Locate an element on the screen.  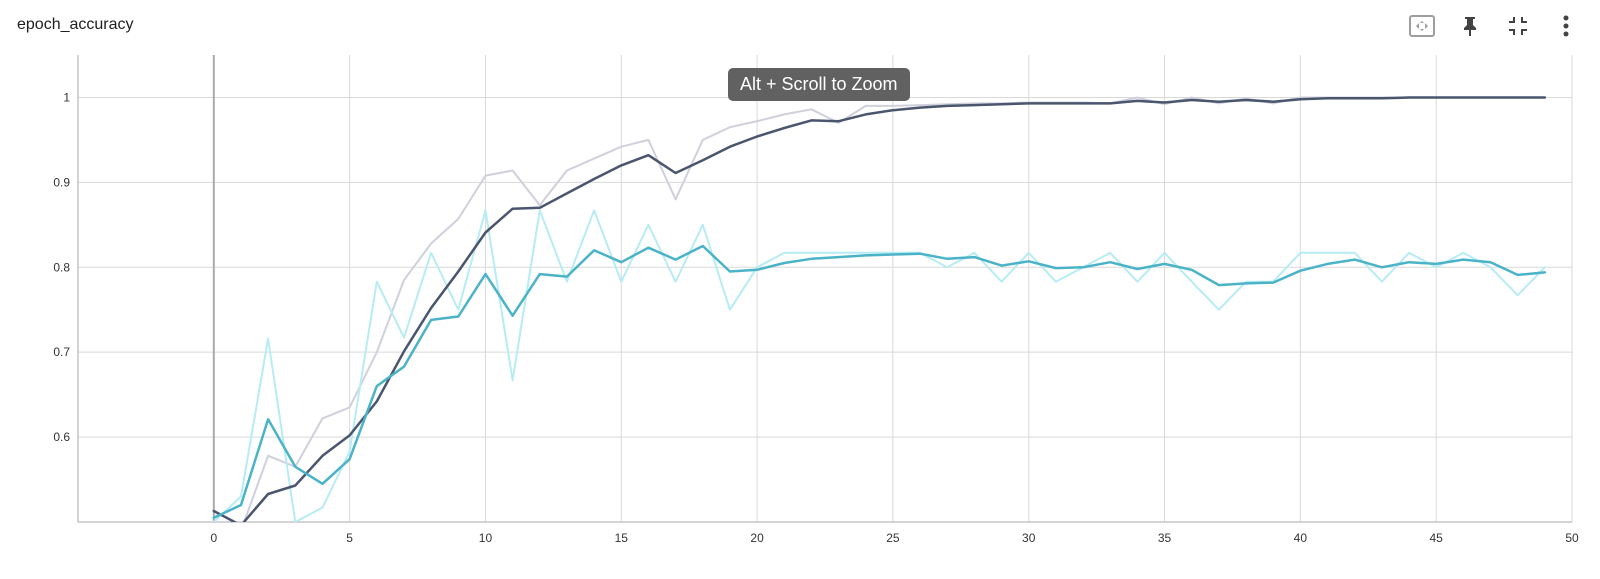
more-vert-icon is located at coordinates (1566, 26).